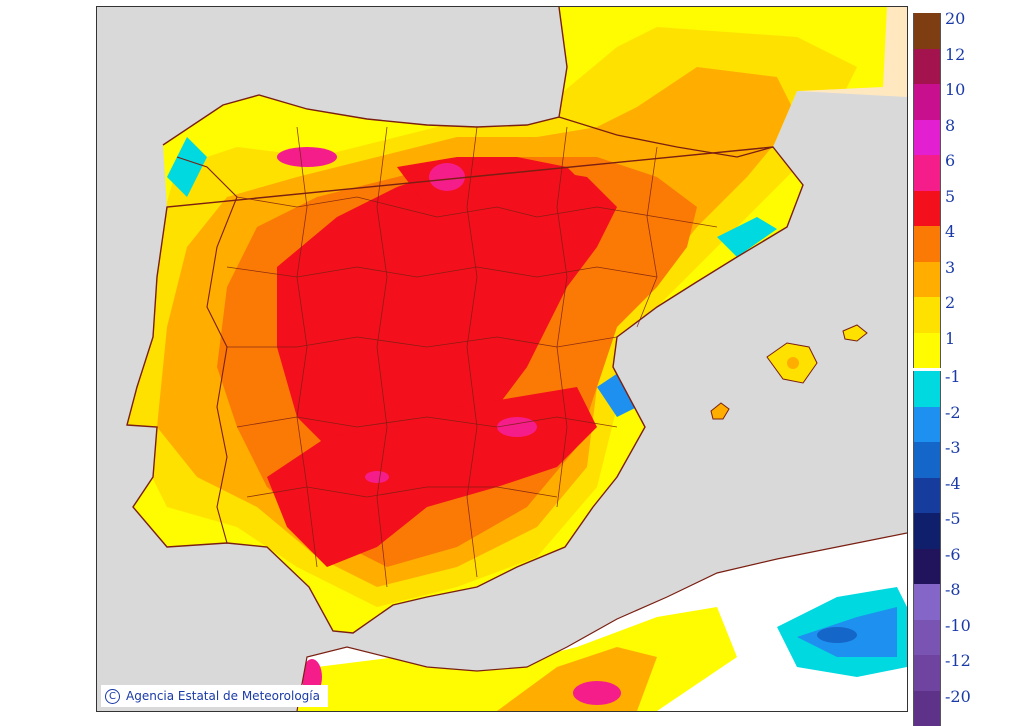 The image size is (1024, 726). What do you see at coordinates (958, 626) in the screenshot?
I see `legend-label: -10` at bounding box center [958, 626].